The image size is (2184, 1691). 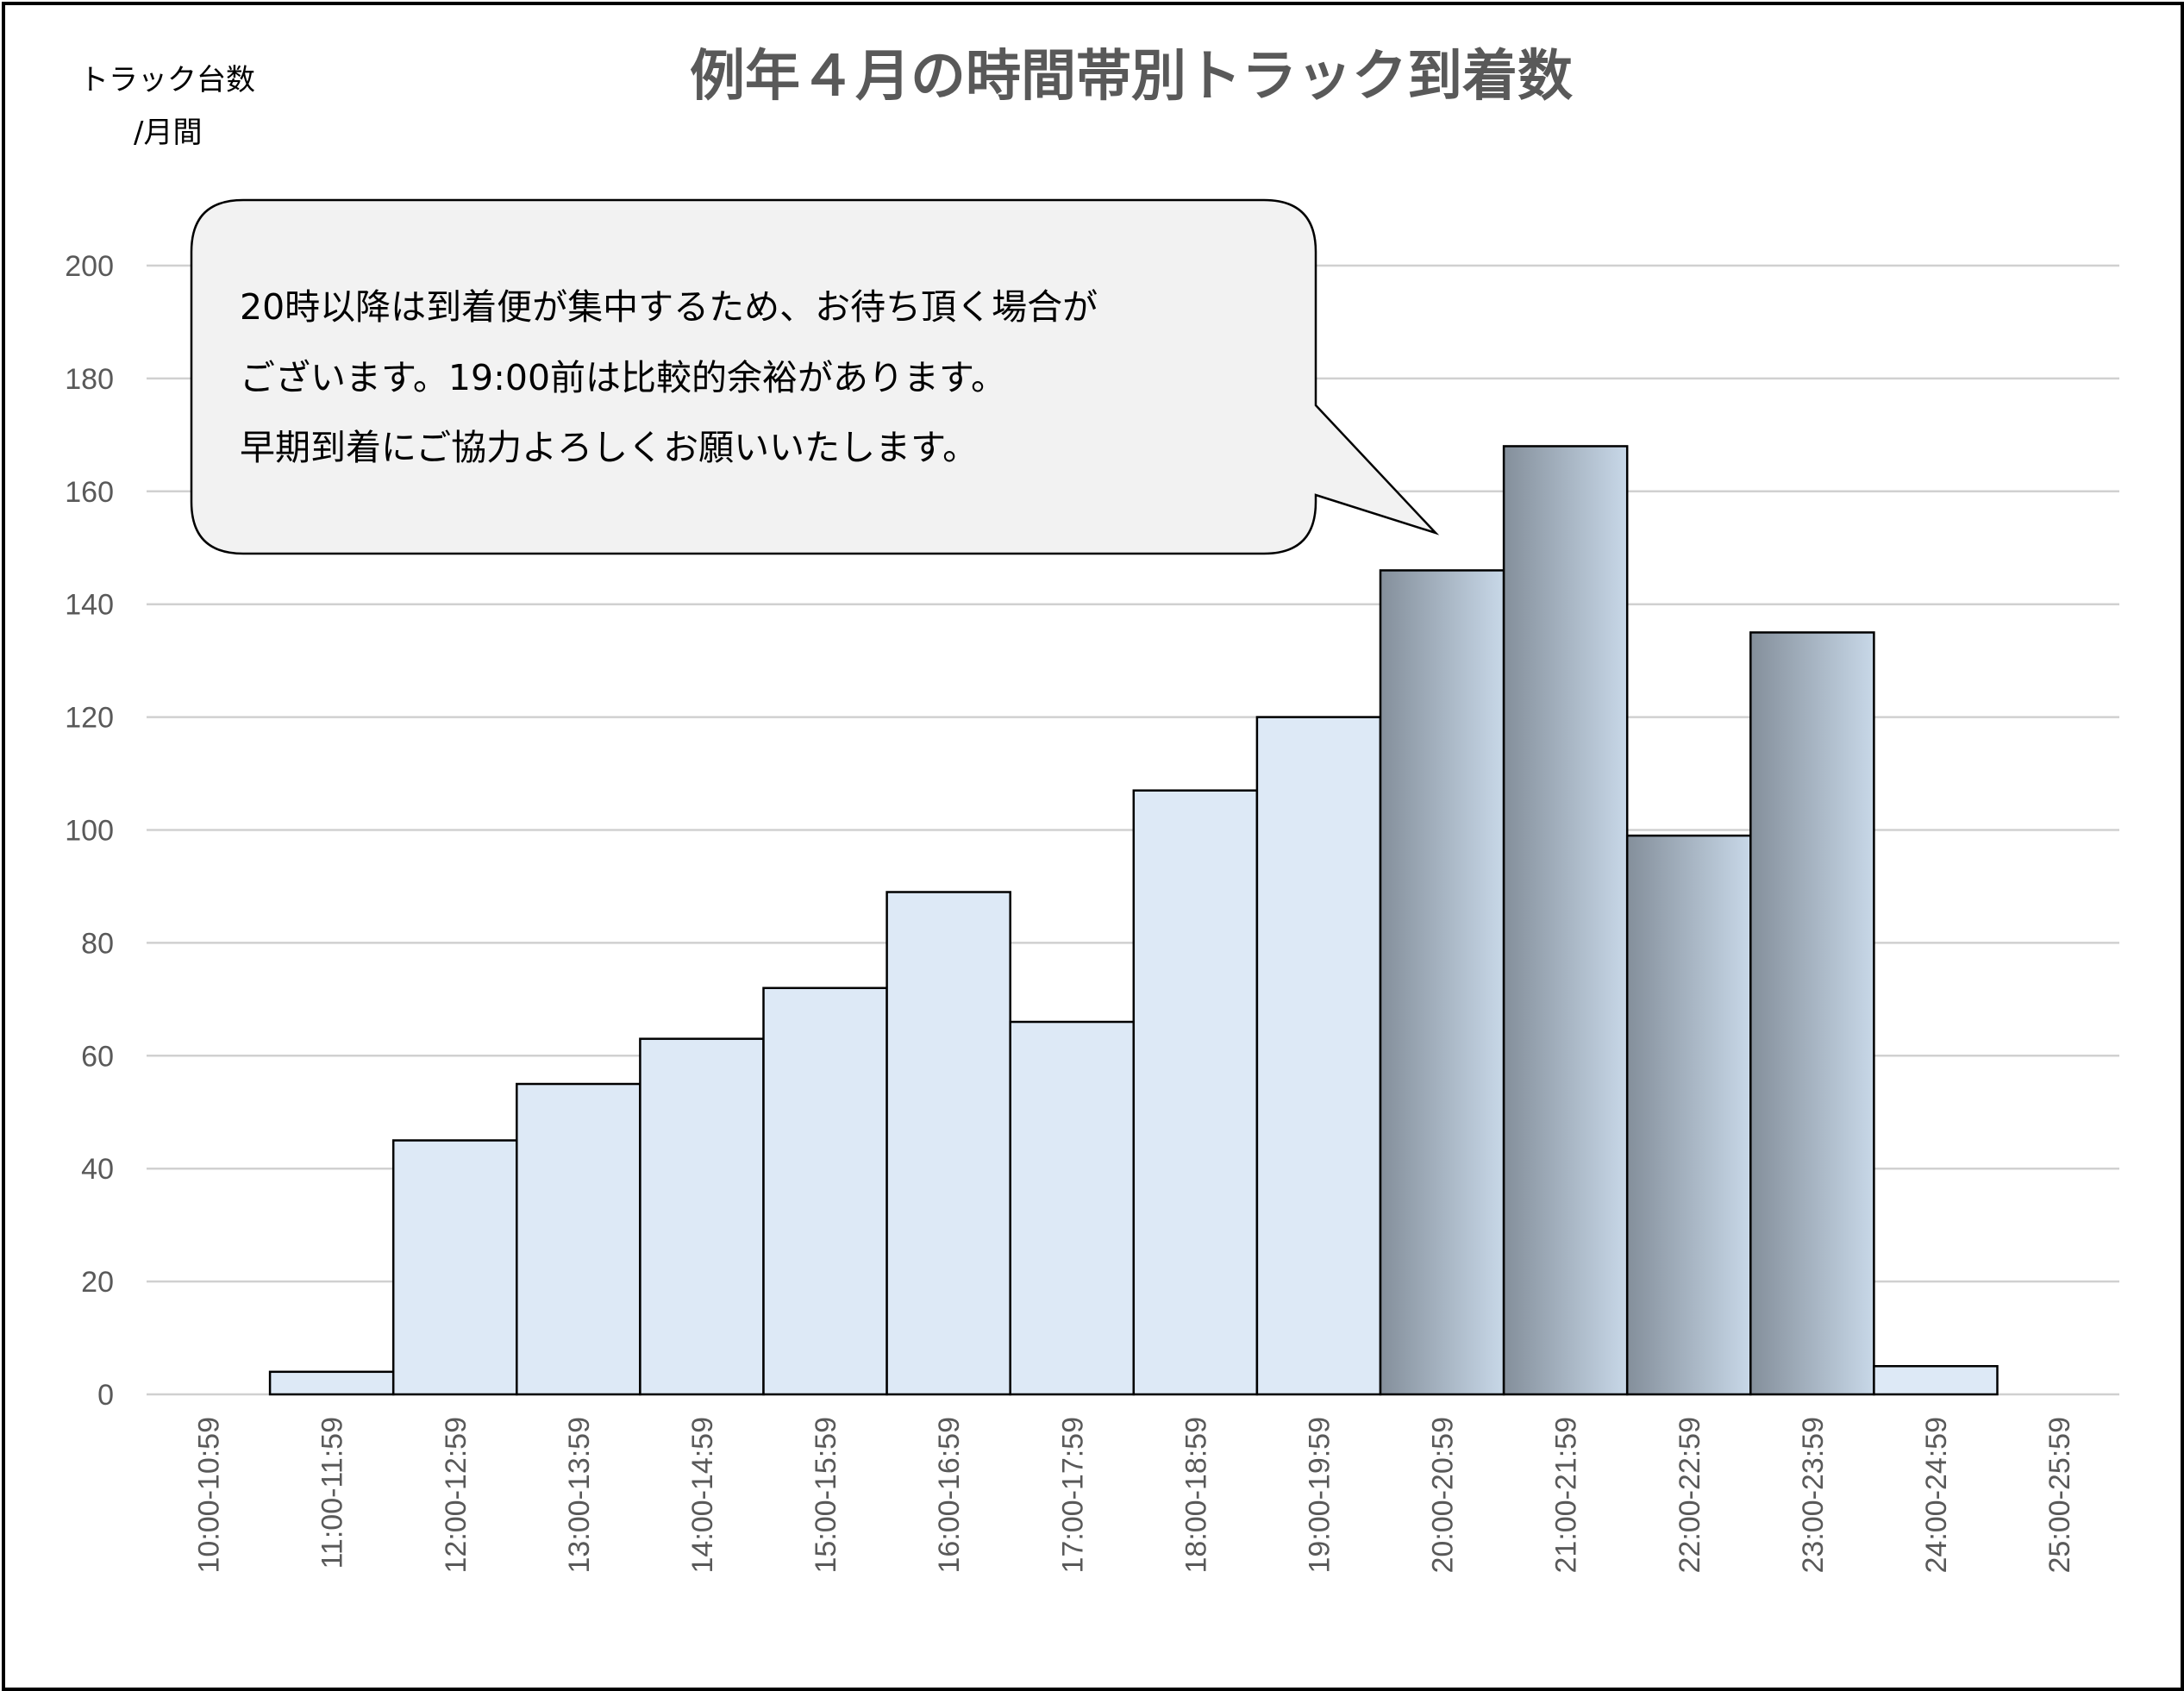 What do you see at coordinates (90, 492) in the screenshot?
I see `y-tick-label: 160` at bounding box center [90, 492].